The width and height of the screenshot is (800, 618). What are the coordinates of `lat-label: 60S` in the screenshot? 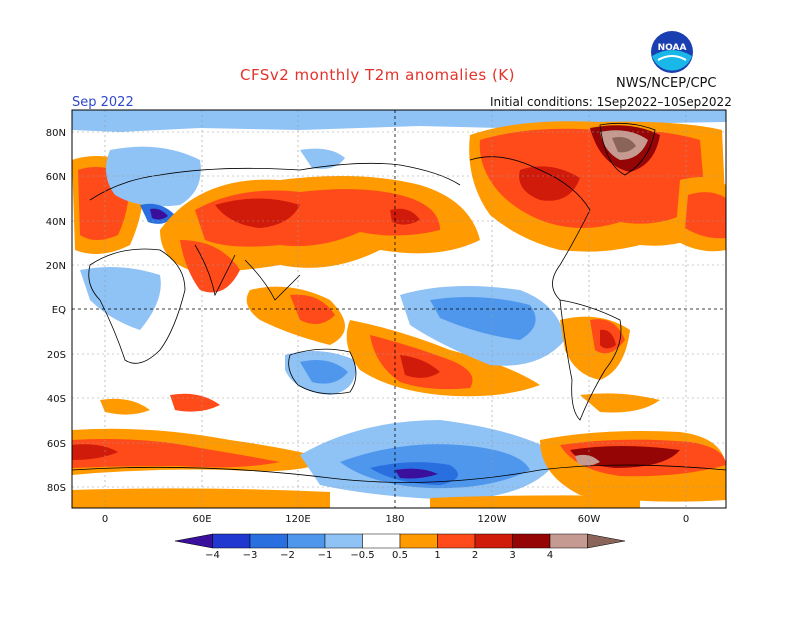 It's located at (56, 444).